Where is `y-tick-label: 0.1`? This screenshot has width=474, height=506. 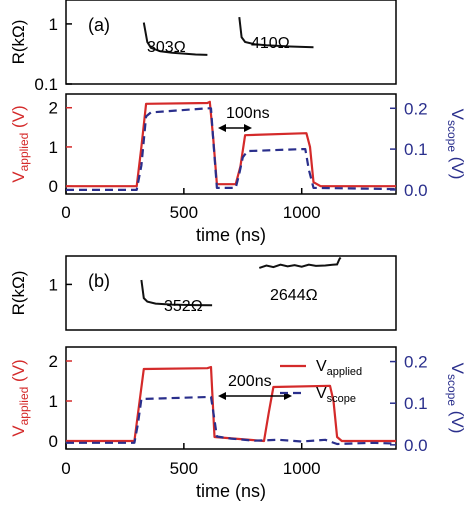
y-tick-label: 0.1 is located at coordinates (46, 84).